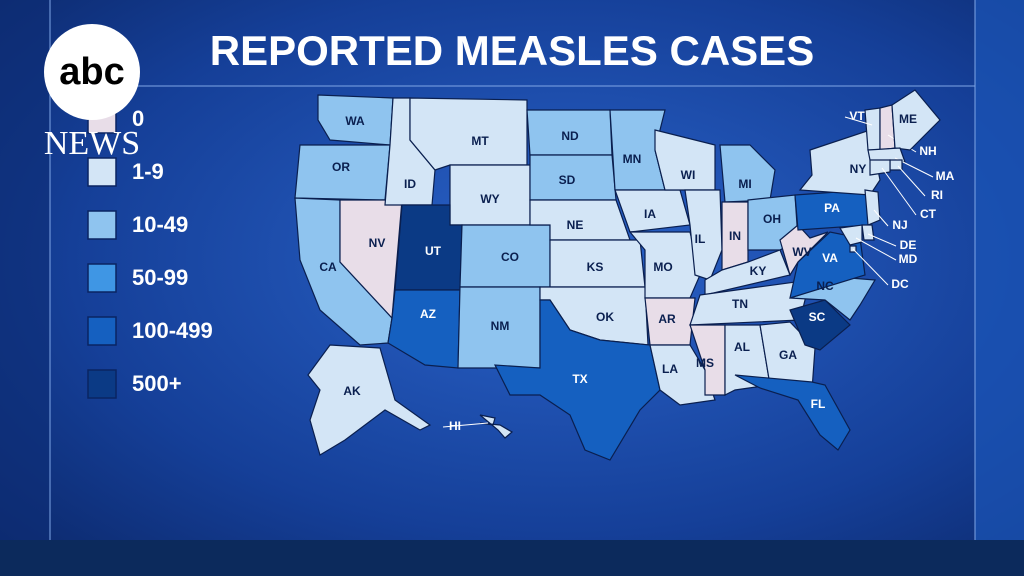 Image resolution: width=1024 pixels, height=576 pixels. I want to click on state-label: WY, so click(489, 199).